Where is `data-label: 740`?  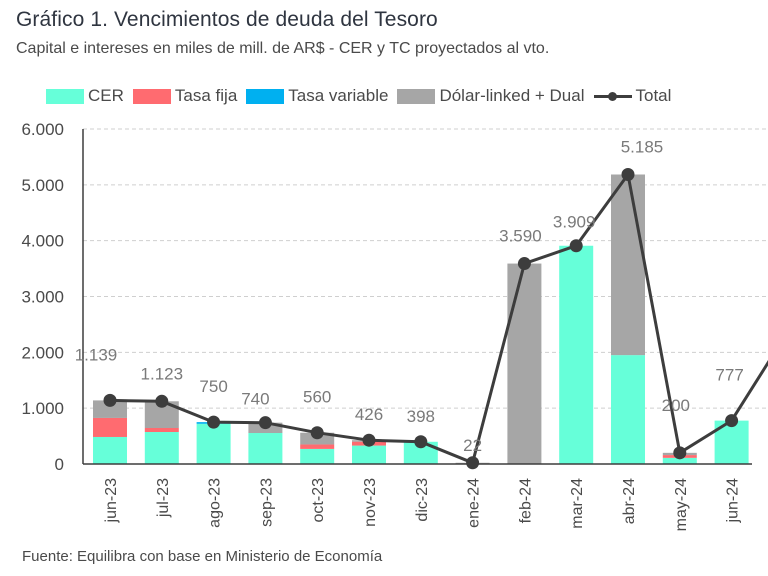
data-label: 740 is located at coordinates (255, 399).